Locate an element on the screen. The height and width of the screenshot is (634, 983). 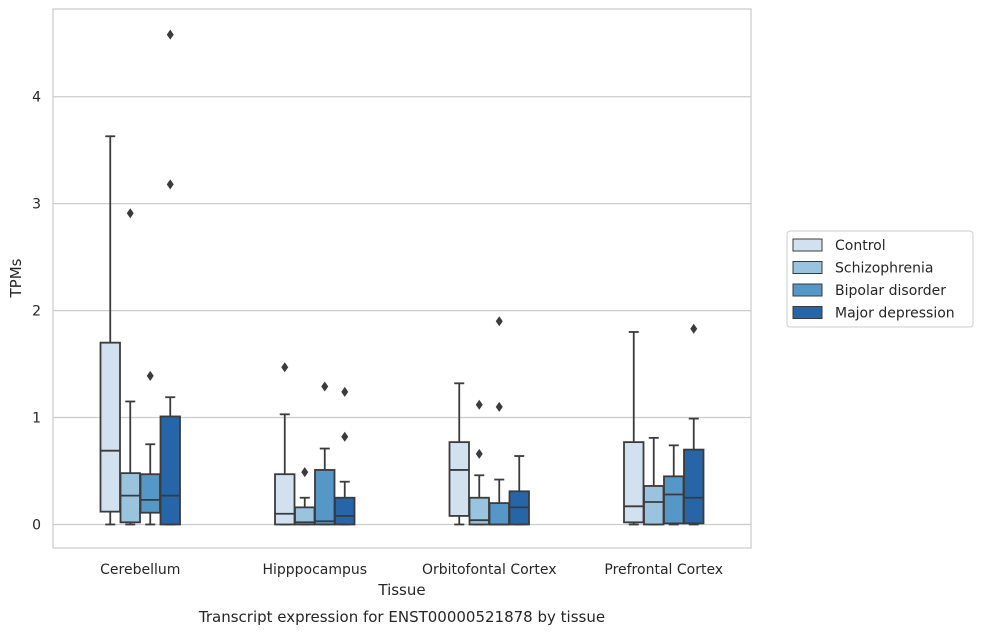
y-axis-label: TPMs is located at coordinates (16, 278).